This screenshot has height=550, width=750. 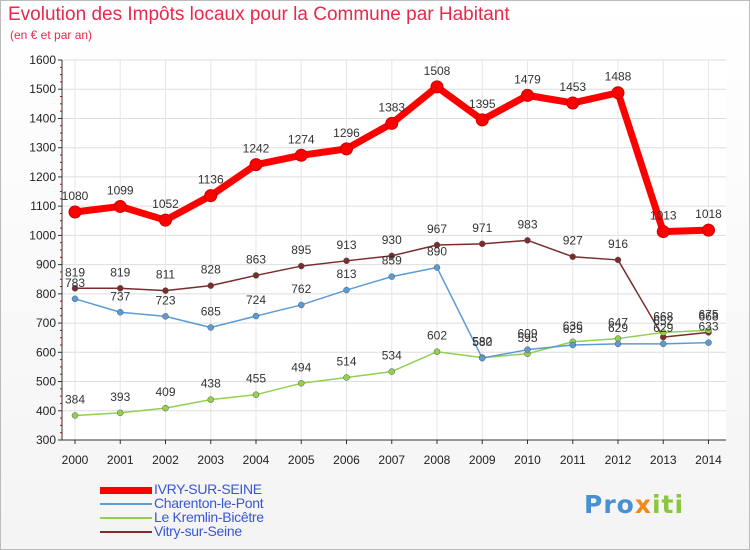 What do you see at coordinates (42, 118) in the screenshot?
I see `y-tick-label: 1400` at bounding box center [42, 118].